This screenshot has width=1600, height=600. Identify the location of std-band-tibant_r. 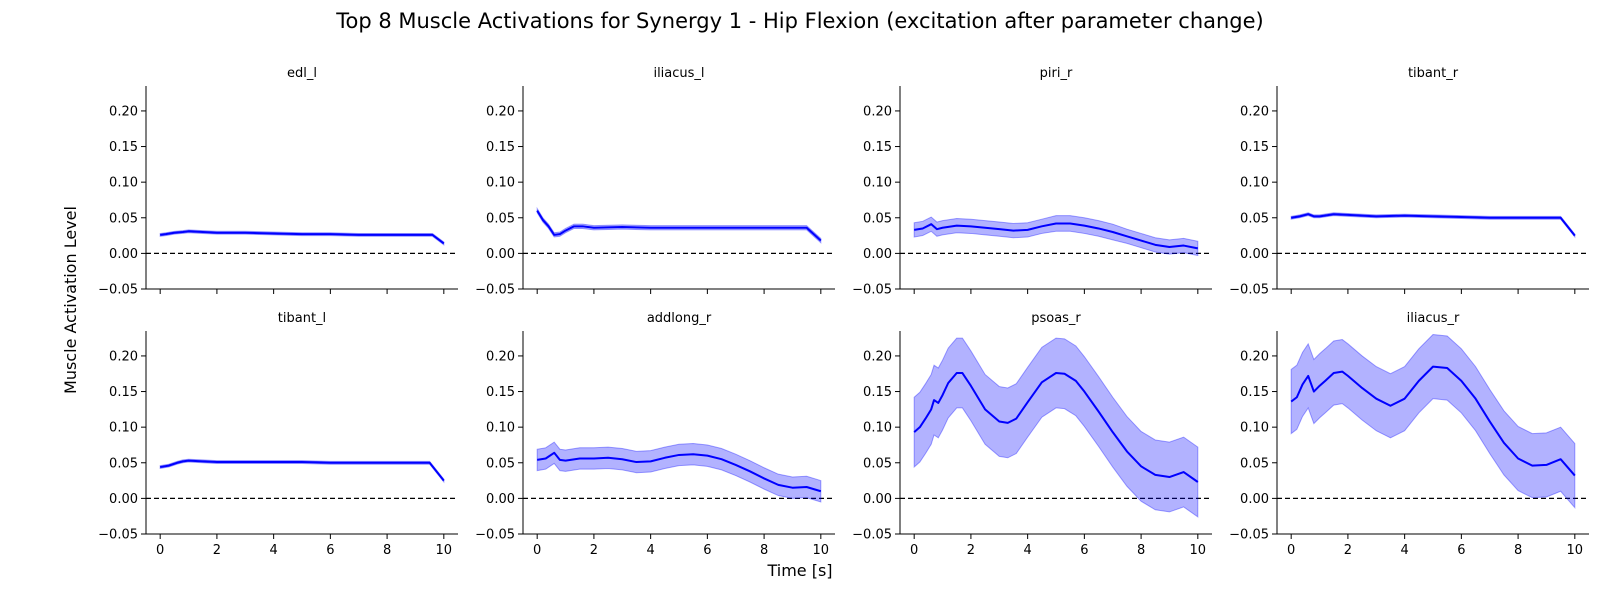
(1433, 225).